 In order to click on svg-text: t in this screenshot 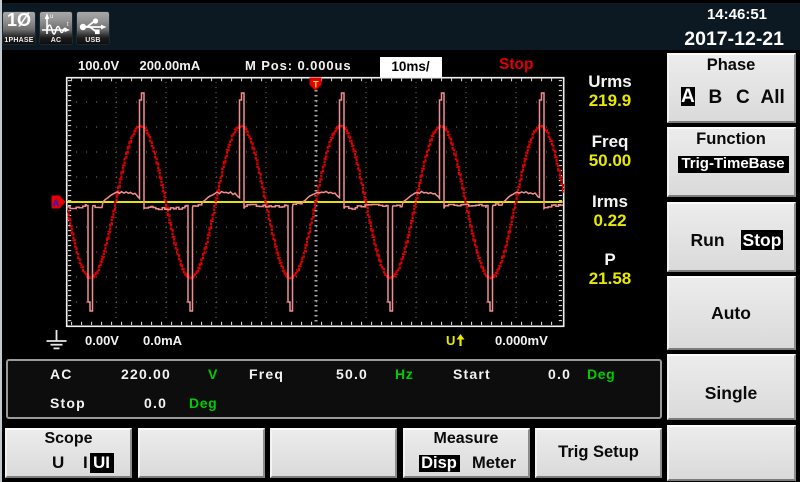, I will do `click(68, 25)`.